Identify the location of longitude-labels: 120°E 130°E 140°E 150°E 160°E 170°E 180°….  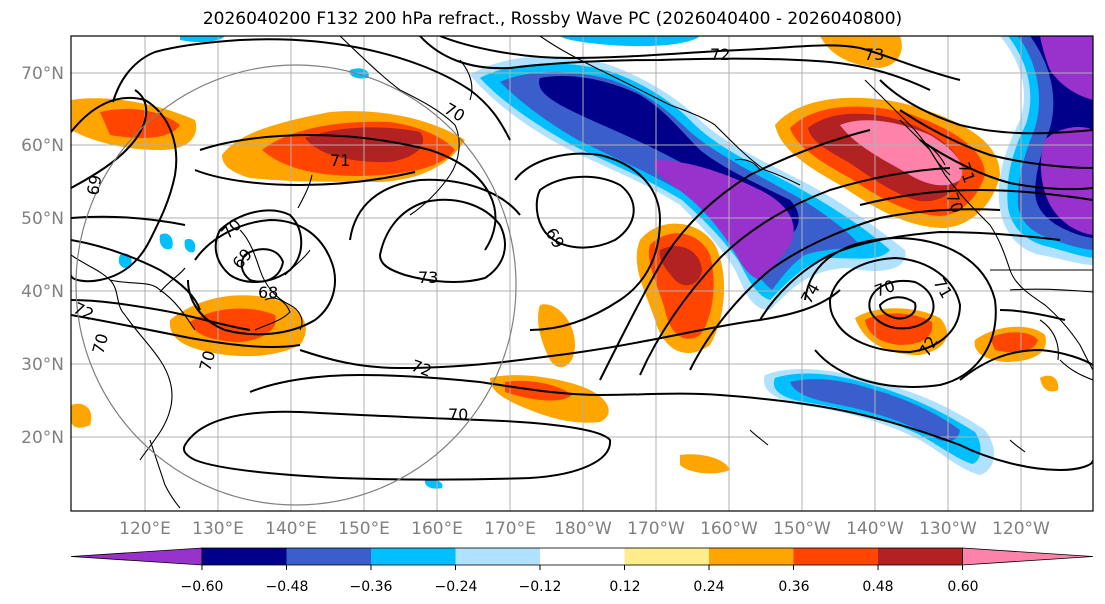
(584, 529).